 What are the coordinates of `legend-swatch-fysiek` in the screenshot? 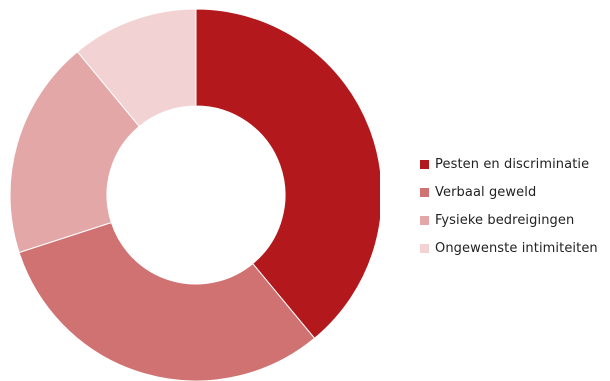 It's located at (424, 220).